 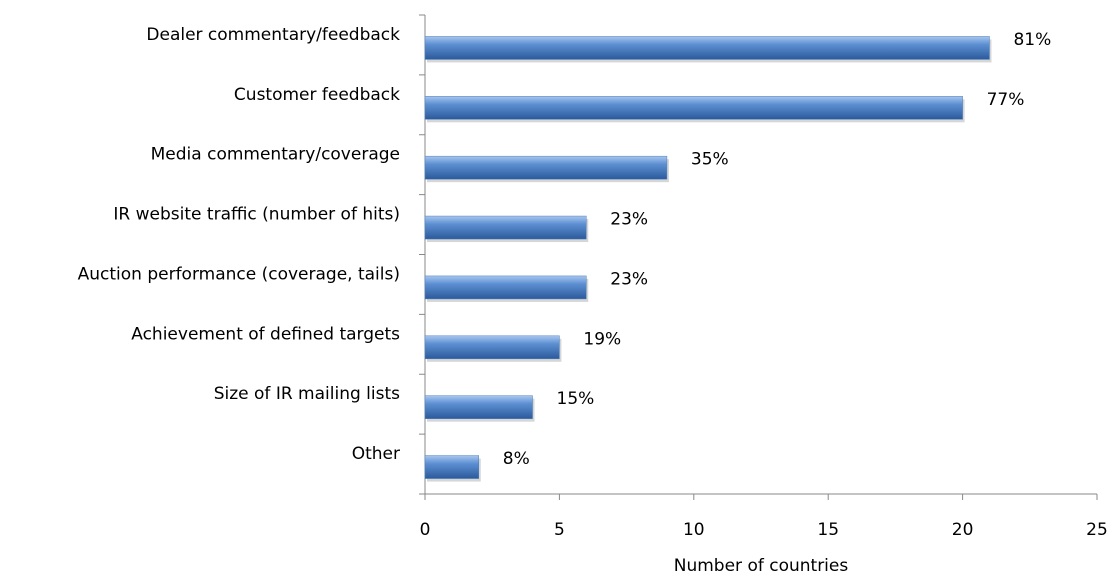 I want to click on y-tick-label: Size of IR mailing lists, so click(x=307, y=394).